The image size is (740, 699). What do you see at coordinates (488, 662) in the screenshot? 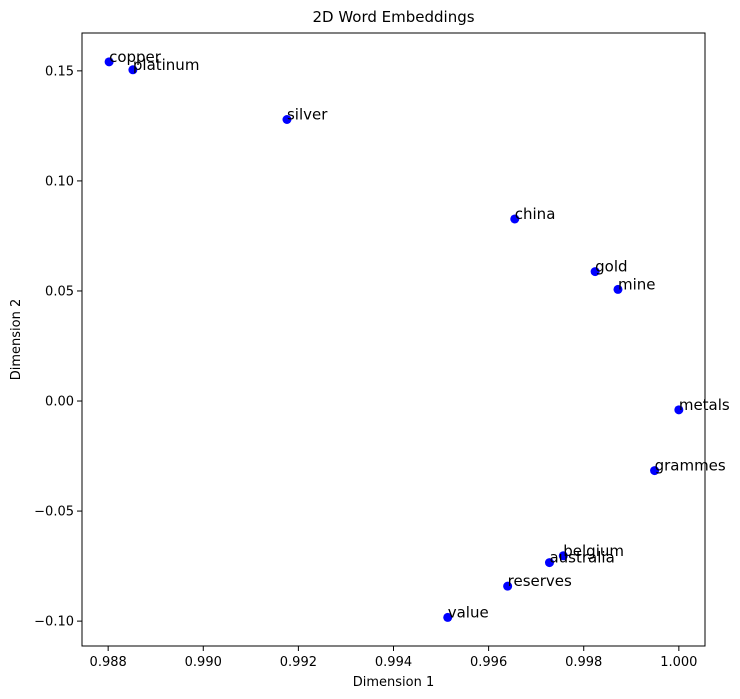
I see `x-tick-label: 0.996` at bounding box center [488, 662].